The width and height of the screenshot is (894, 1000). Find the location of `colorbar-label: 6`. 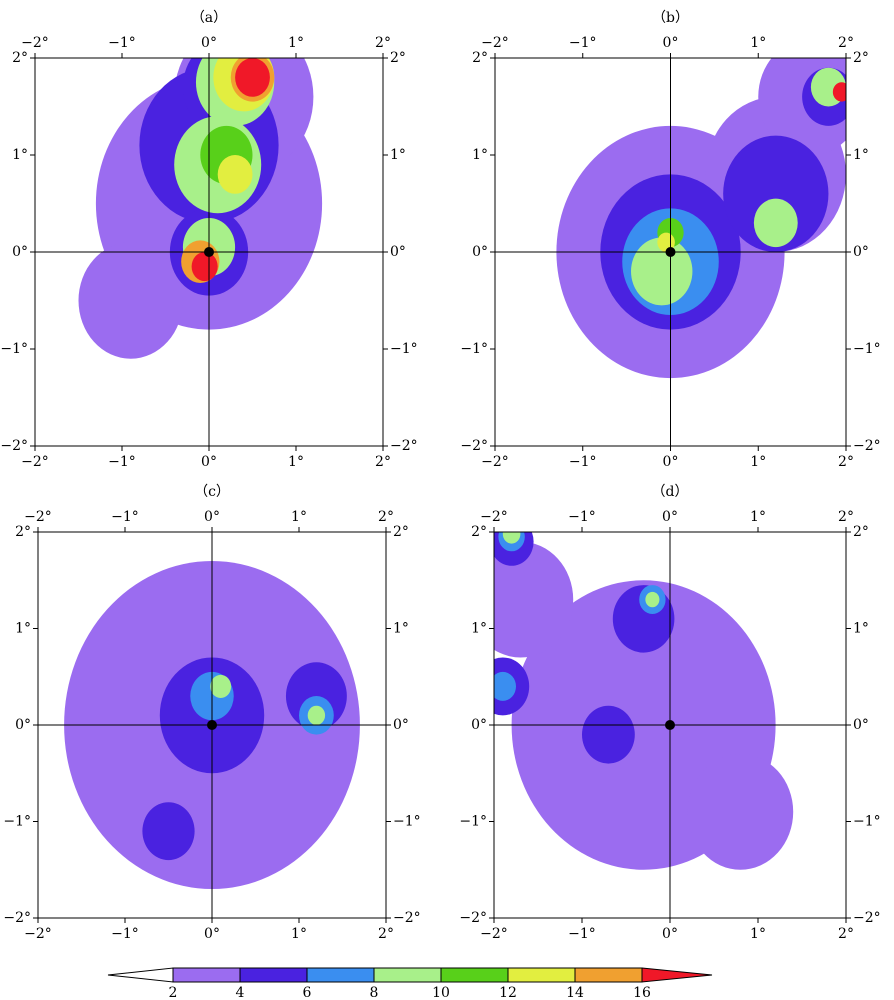

colorbar-label: 6 is located at coordinates (307, 992).